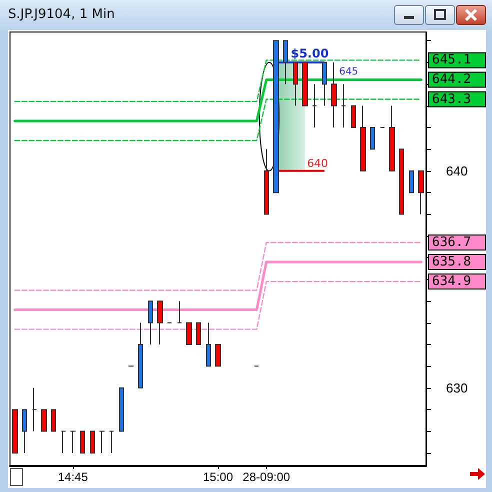 Image resolution: width=492 pixels, height=492 pixels. I want to click on data-label: 643.3, so click(452, 99).